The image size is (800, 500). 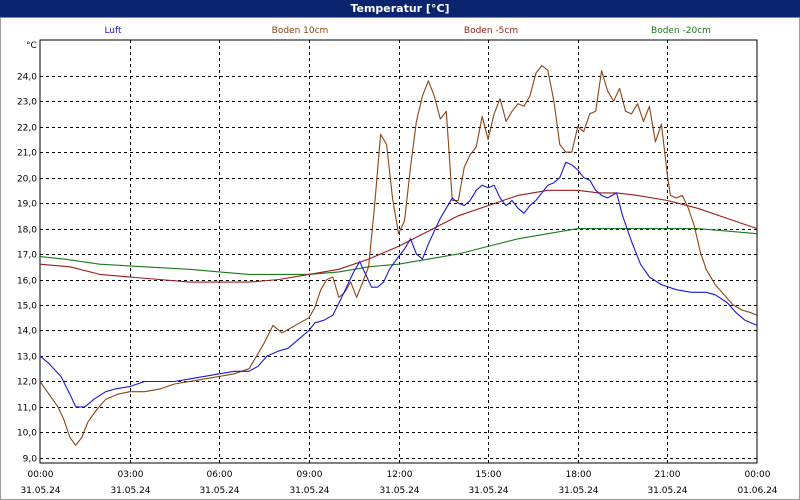 I want to click on window-title-bar: Temperatur [°C], so click(x=400, y=9).